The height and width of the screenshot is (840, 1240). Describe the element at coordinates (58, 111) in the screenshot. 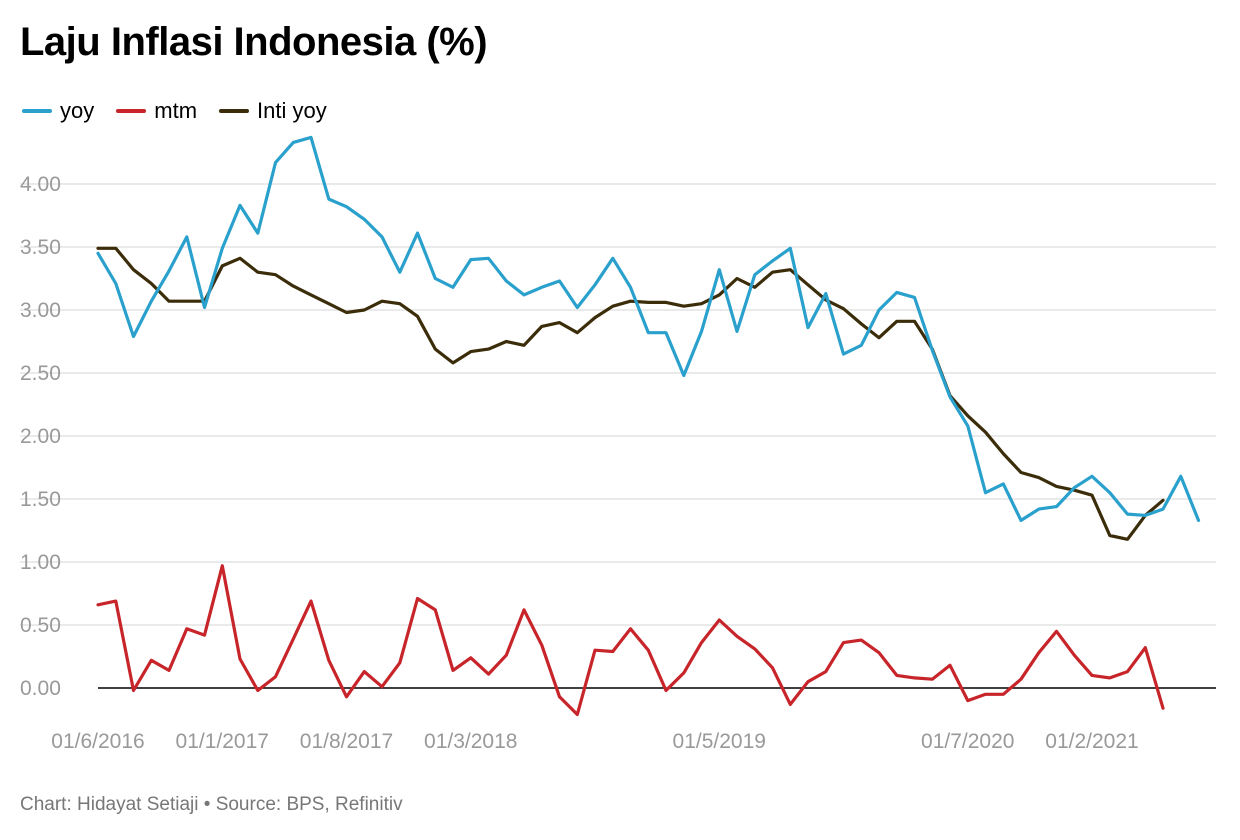

I see `legend-item-yoy: yoy` at that location.